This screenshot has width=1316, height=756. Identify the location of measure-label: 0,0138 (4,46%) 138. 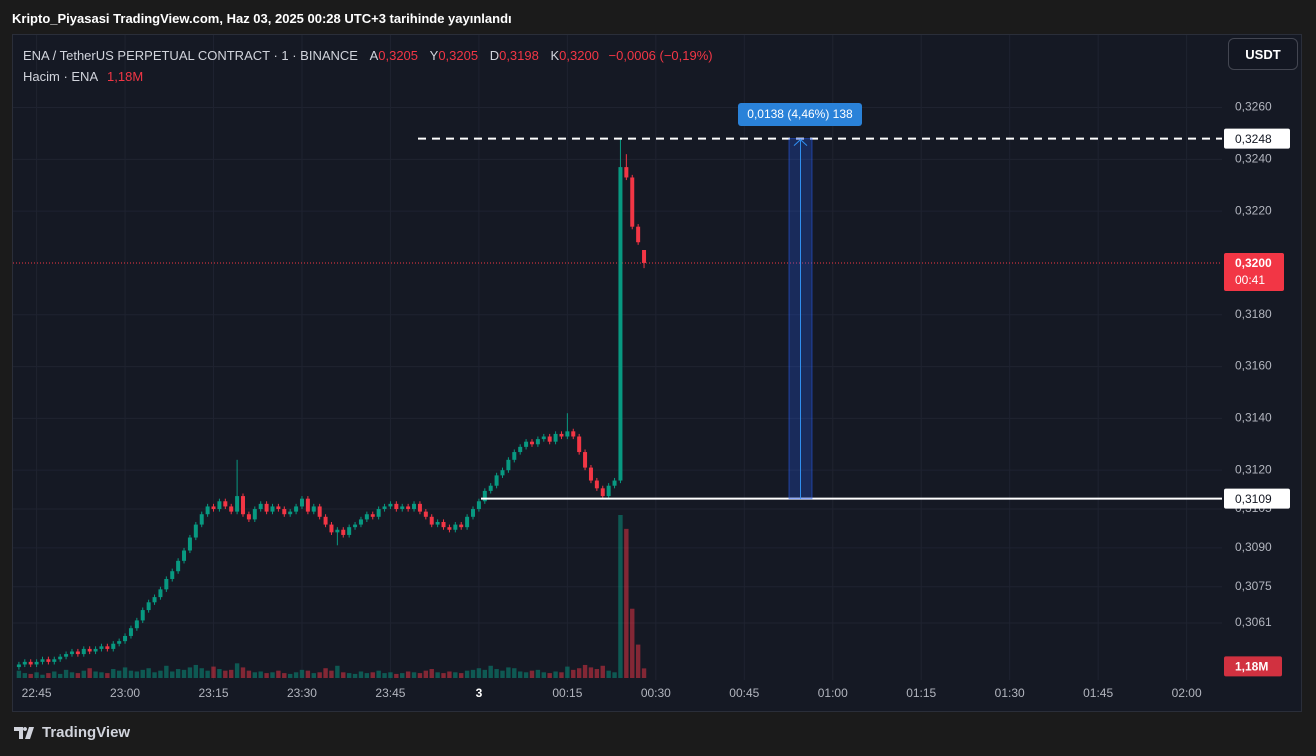
(800, 114).